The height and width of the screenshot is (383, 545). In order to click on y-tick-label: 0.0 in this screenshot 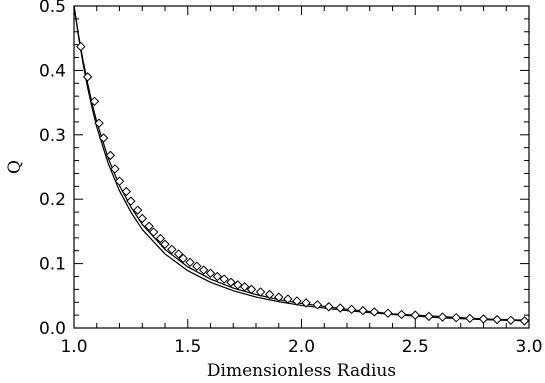, I will do `click(52, 329)`.